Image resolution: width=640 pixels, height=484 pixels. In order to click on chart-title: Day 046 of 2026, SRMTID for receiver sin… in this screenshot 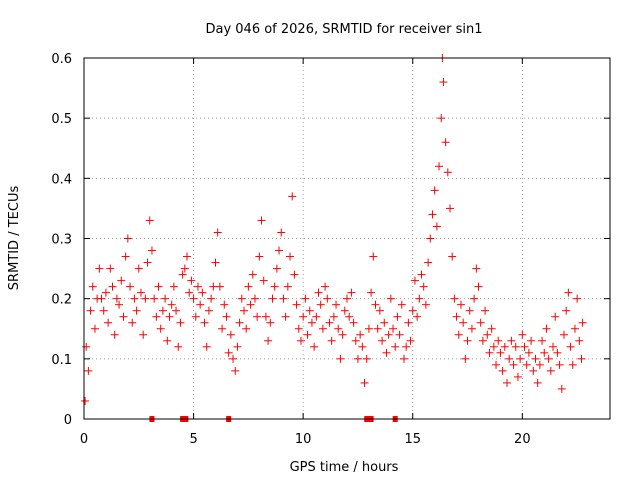, I will do `click(343, 29)`.